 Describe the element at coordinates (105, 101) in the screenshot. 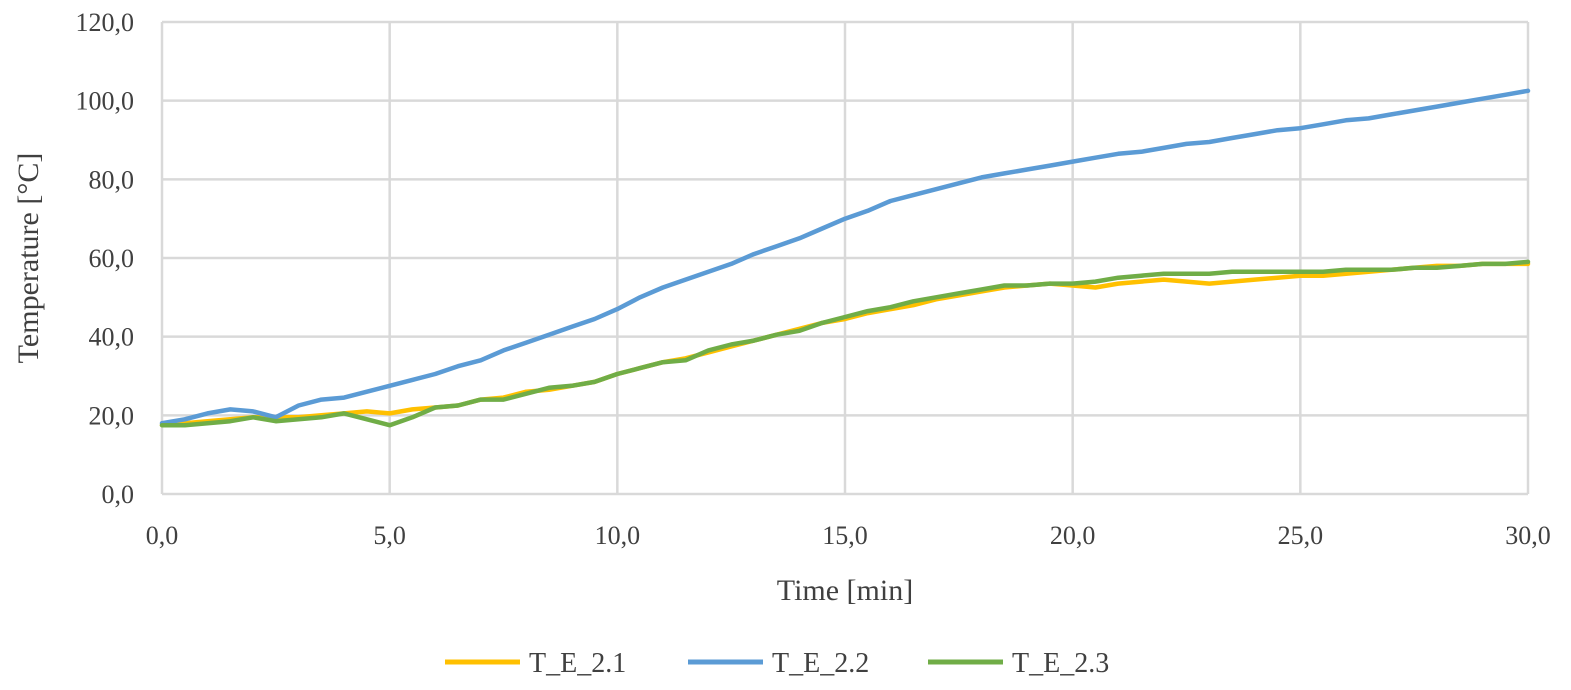

I see `y-tick-label: 100,0` at that location.